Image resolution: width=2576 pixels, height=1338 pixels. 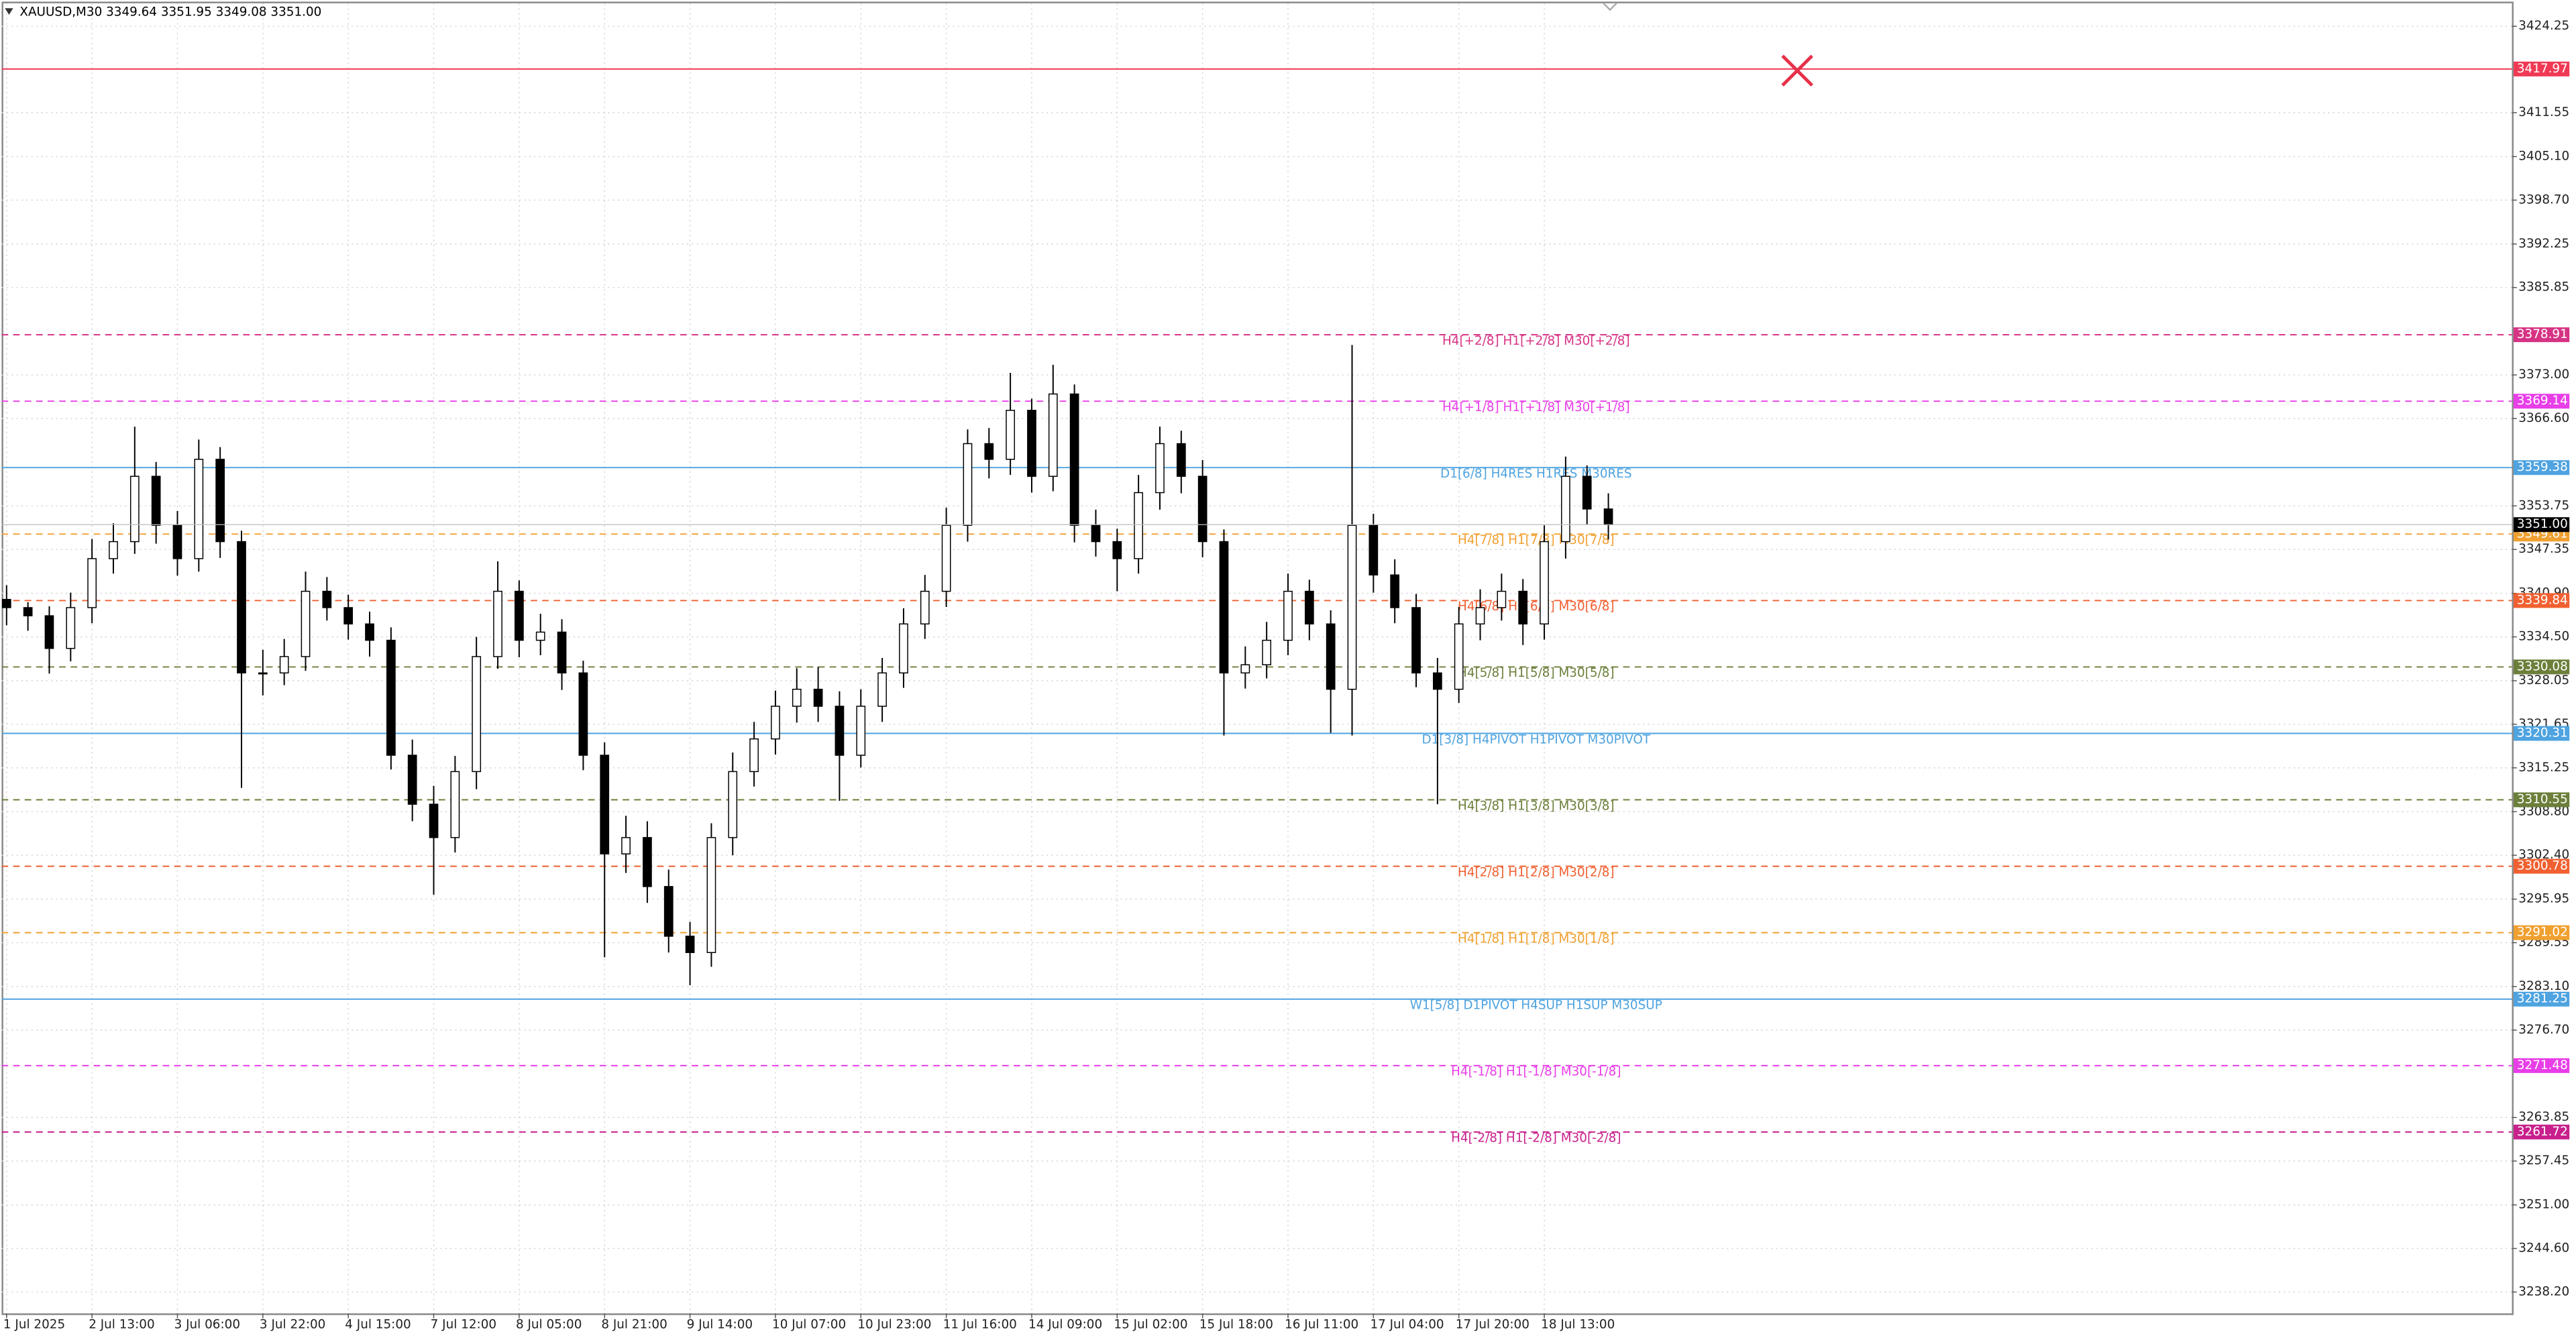 I want to click on y-tick-label: 3411.55, so click(x=2543, y=112).